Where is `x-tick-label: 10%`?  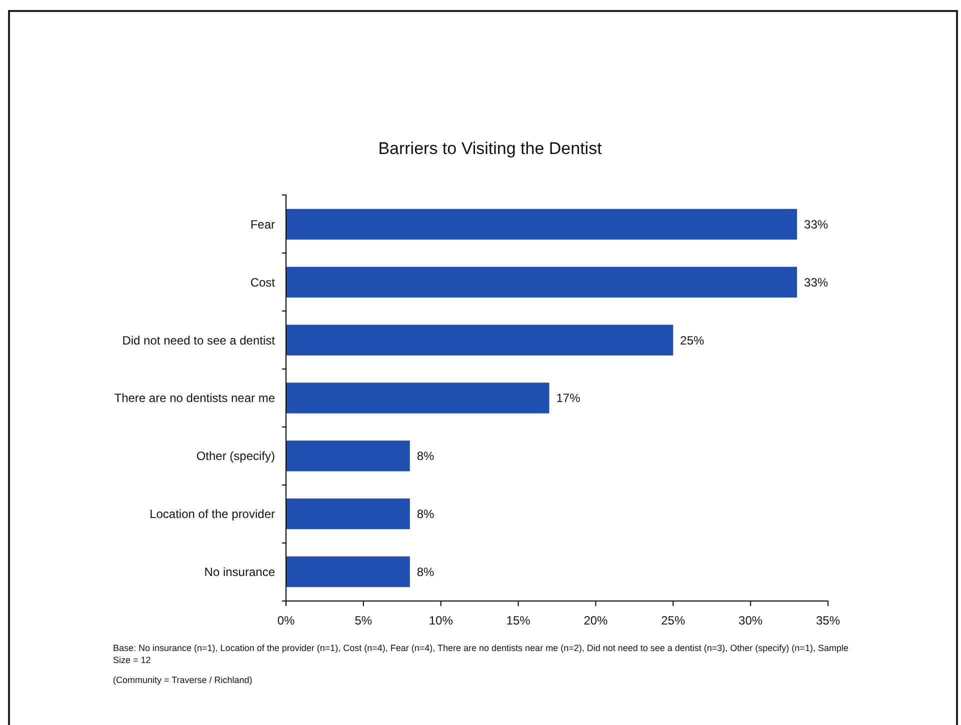
x-tick-label: 10% is located at coordinates (441, 621).